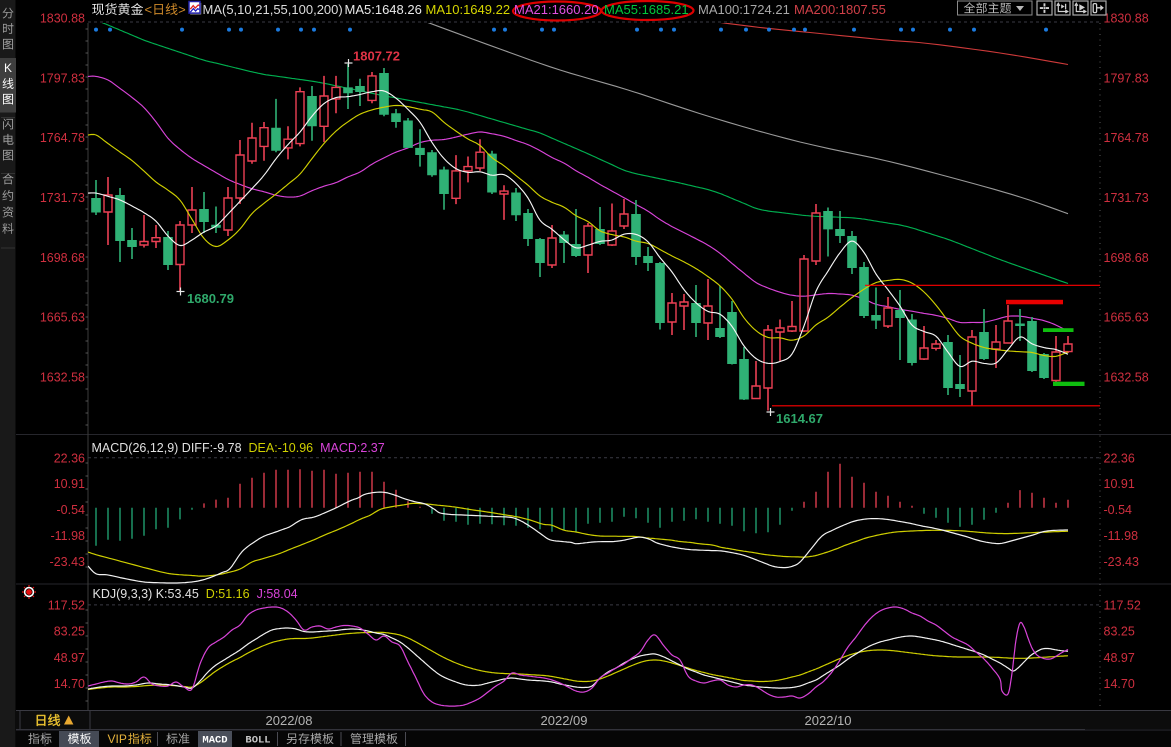  What do you see at coordinates (828, 720) in the screenshot?
I see `svg-text: 2022/10` at bounding box center [828, 720].